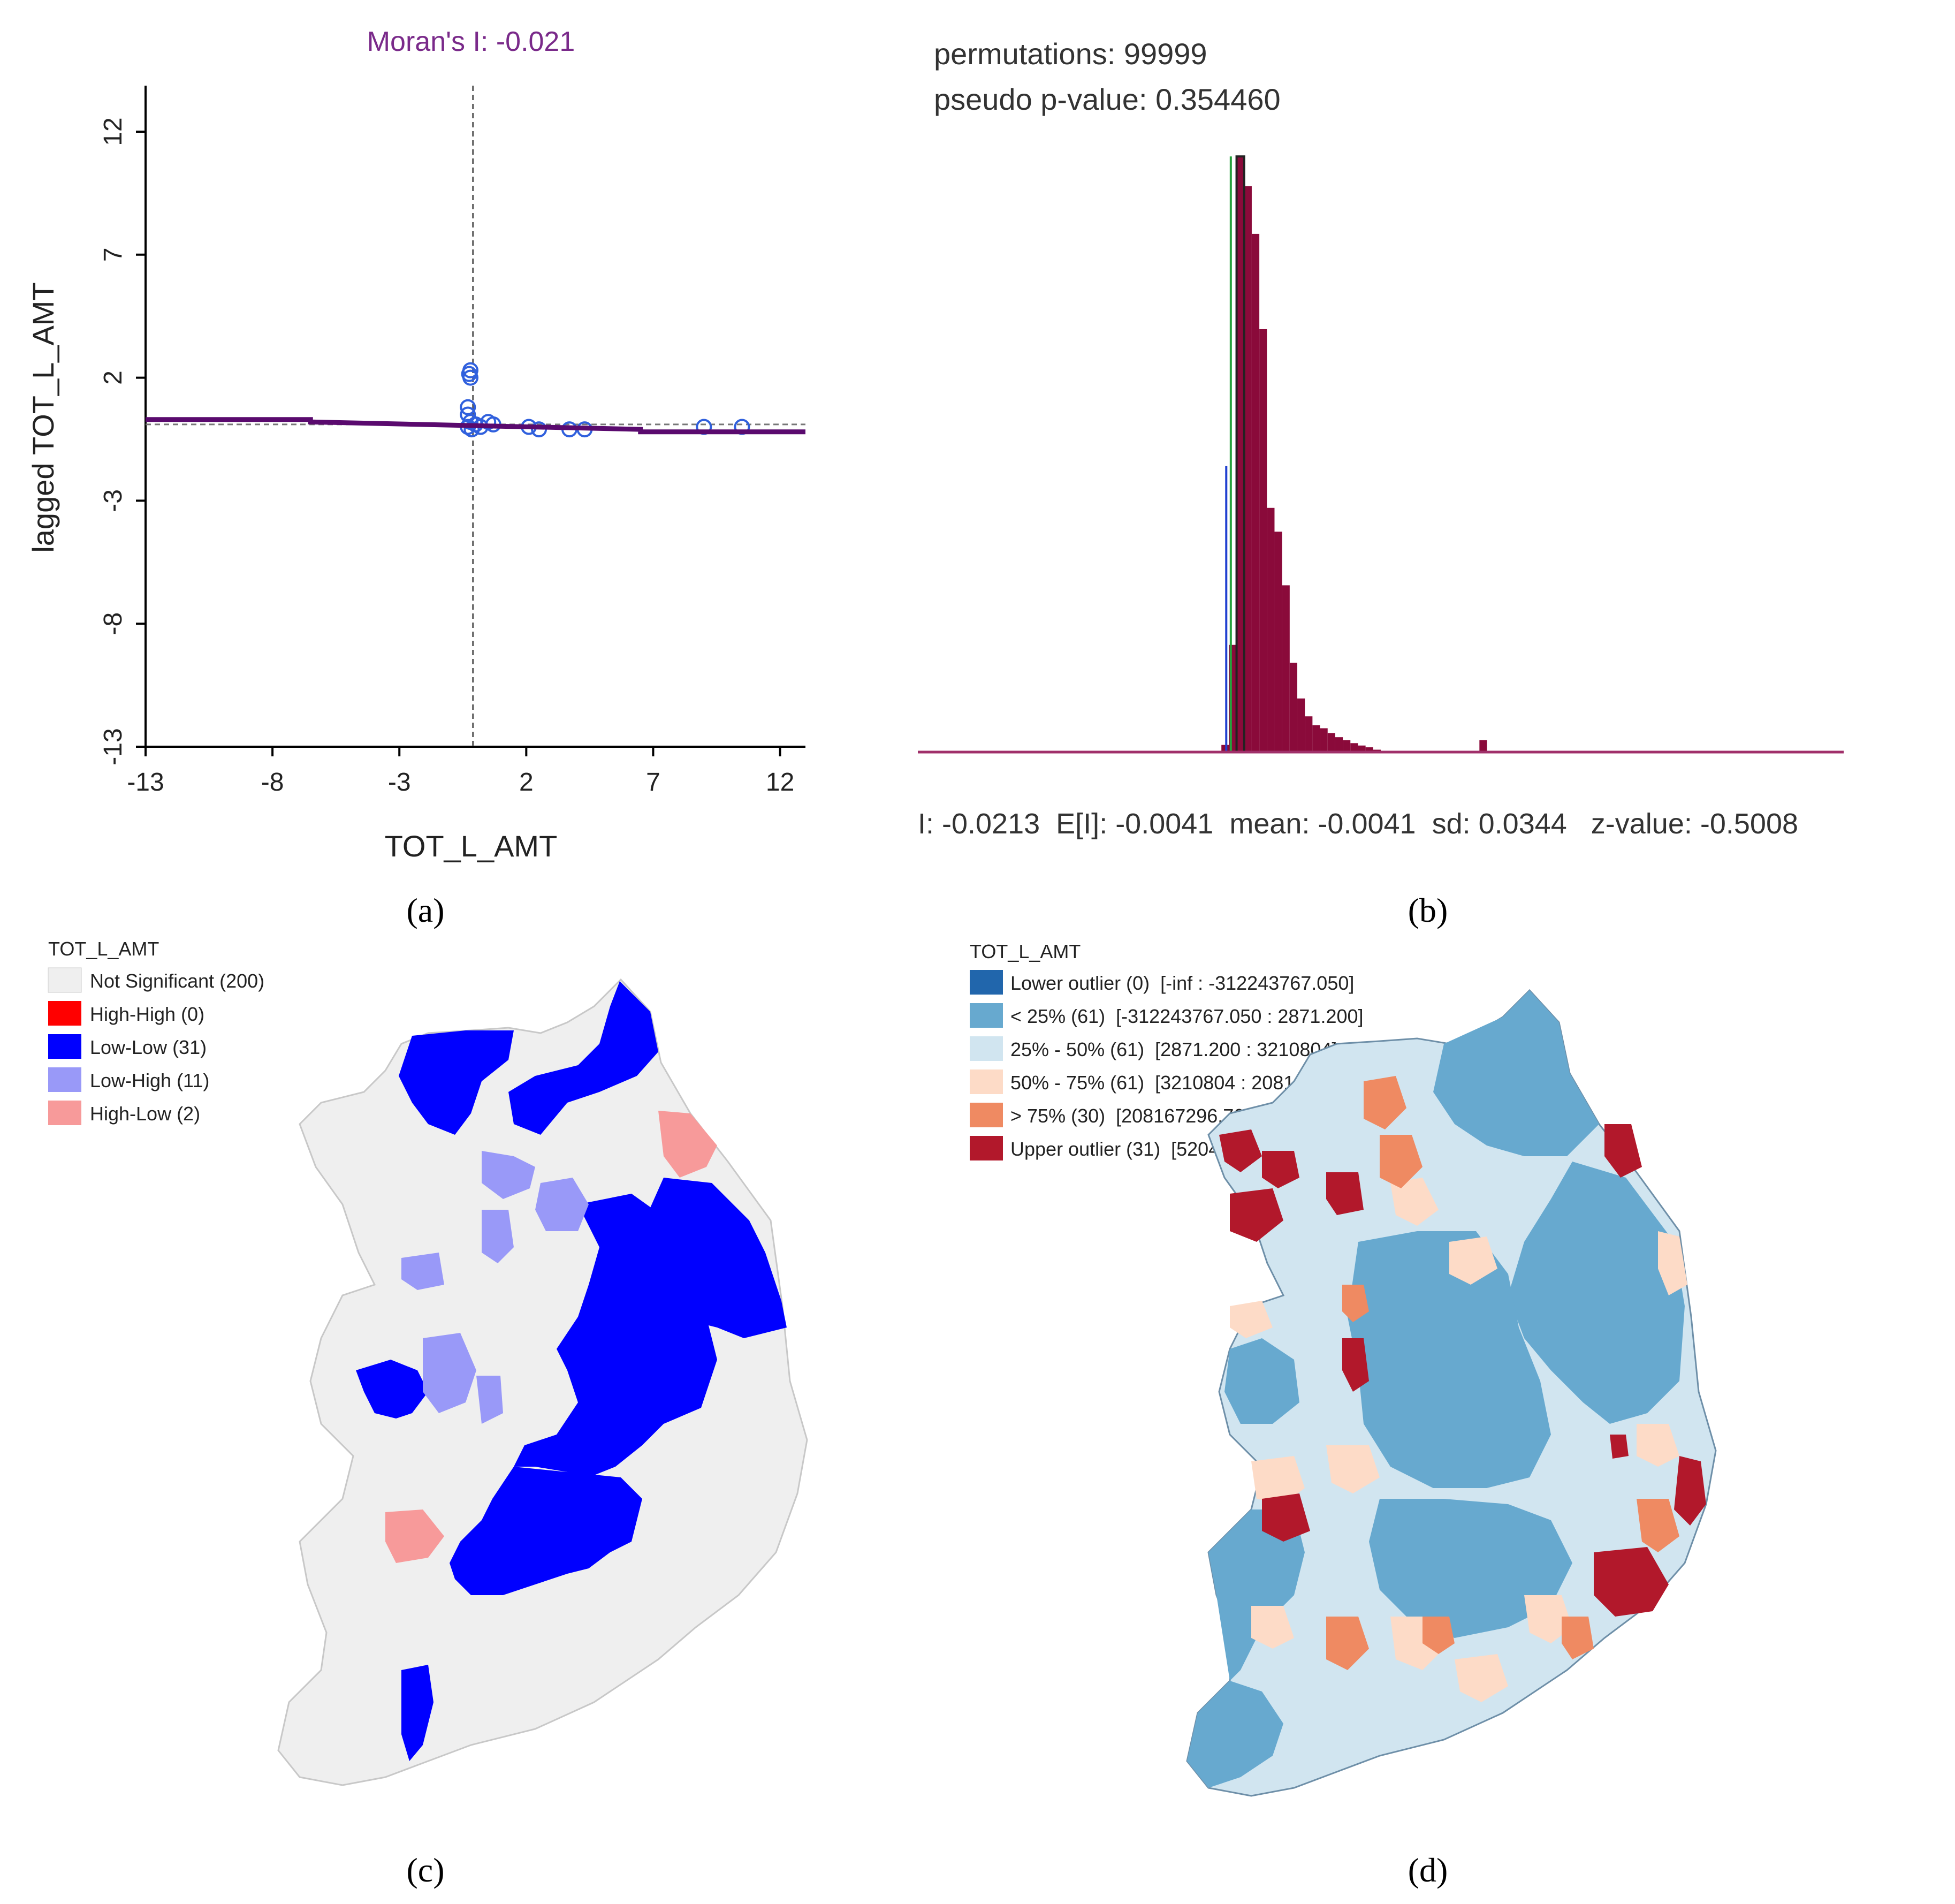 Image resolution: width=1955 pixels, height=1904 pixels. Describe the element at coordinates (1401, 1161) in the screenshot. I see `q4-region-center-north` at that location.